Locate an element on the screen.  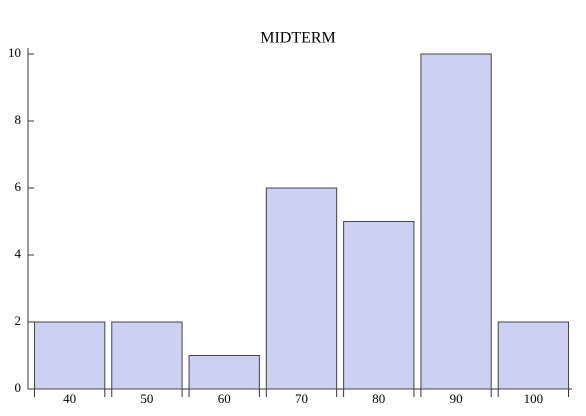
x-tick-label: 40 is located at coordinates (69, 398).